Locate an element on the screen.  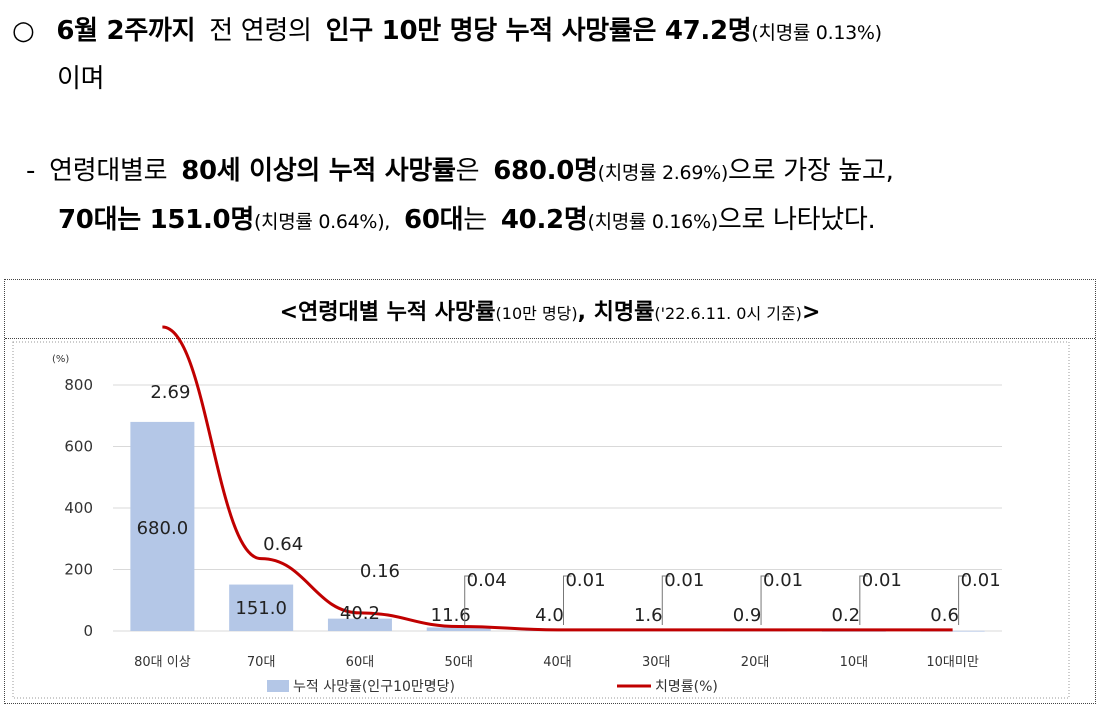
all-ages-text: 전 연령의 is located at coordinates (260, 31).